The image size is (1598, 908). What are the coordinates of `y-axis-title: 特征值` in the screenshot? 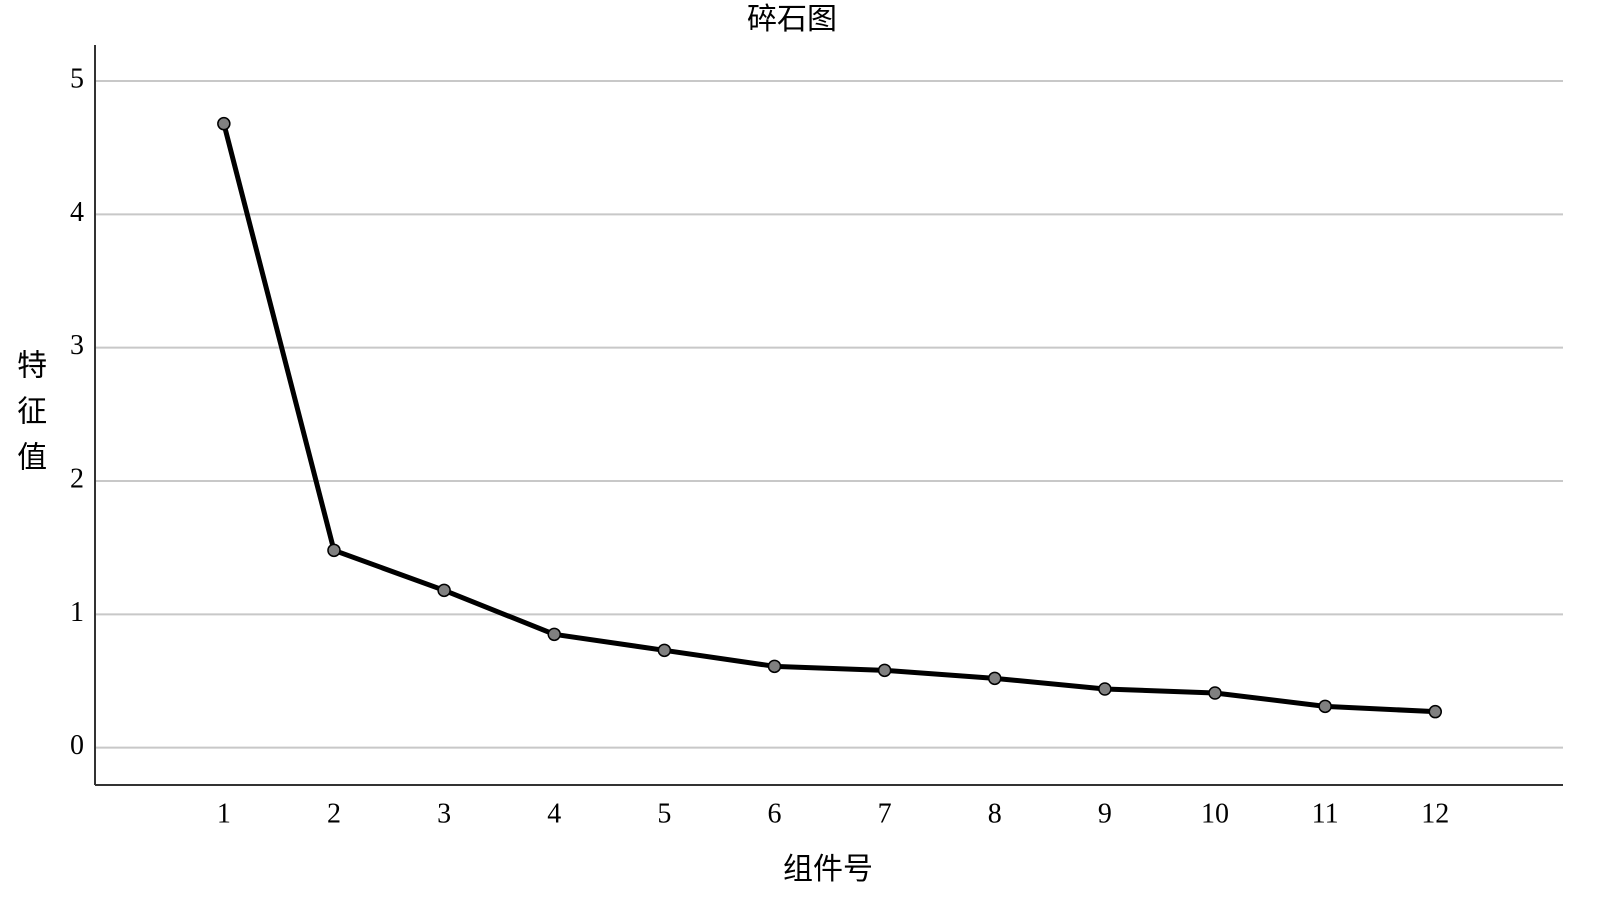 It's located at (29, 418).